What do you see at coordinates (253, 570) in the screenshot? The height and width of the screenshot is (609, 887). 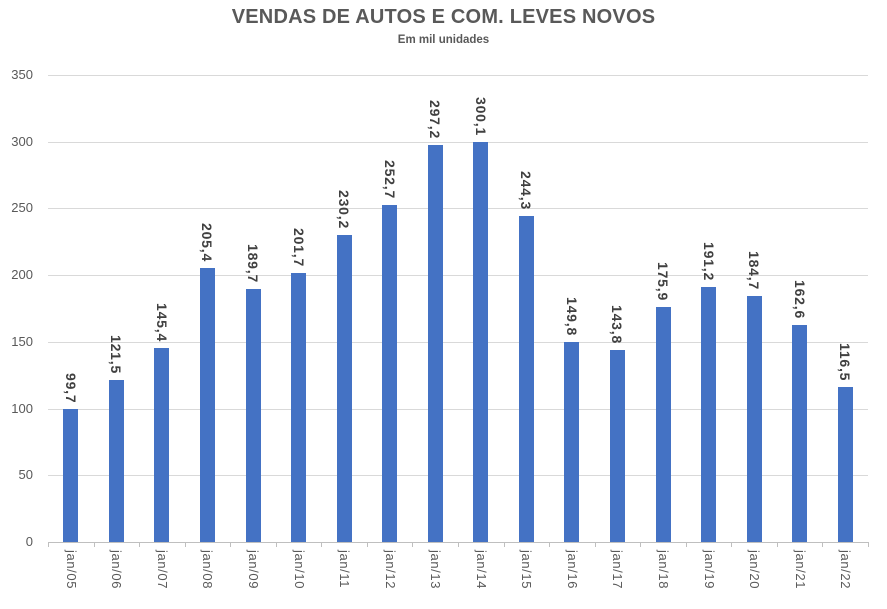 I see `x-axis-label: jan/09` at bounding box center [253, 570].